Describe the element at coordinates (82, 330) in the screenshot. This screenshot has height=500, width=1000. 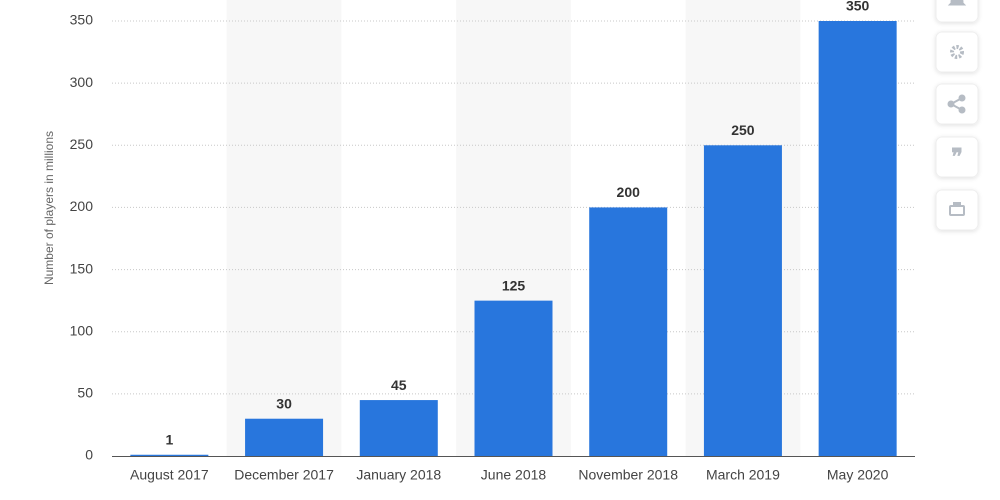
I see `y-tick-label: 100` at that location.